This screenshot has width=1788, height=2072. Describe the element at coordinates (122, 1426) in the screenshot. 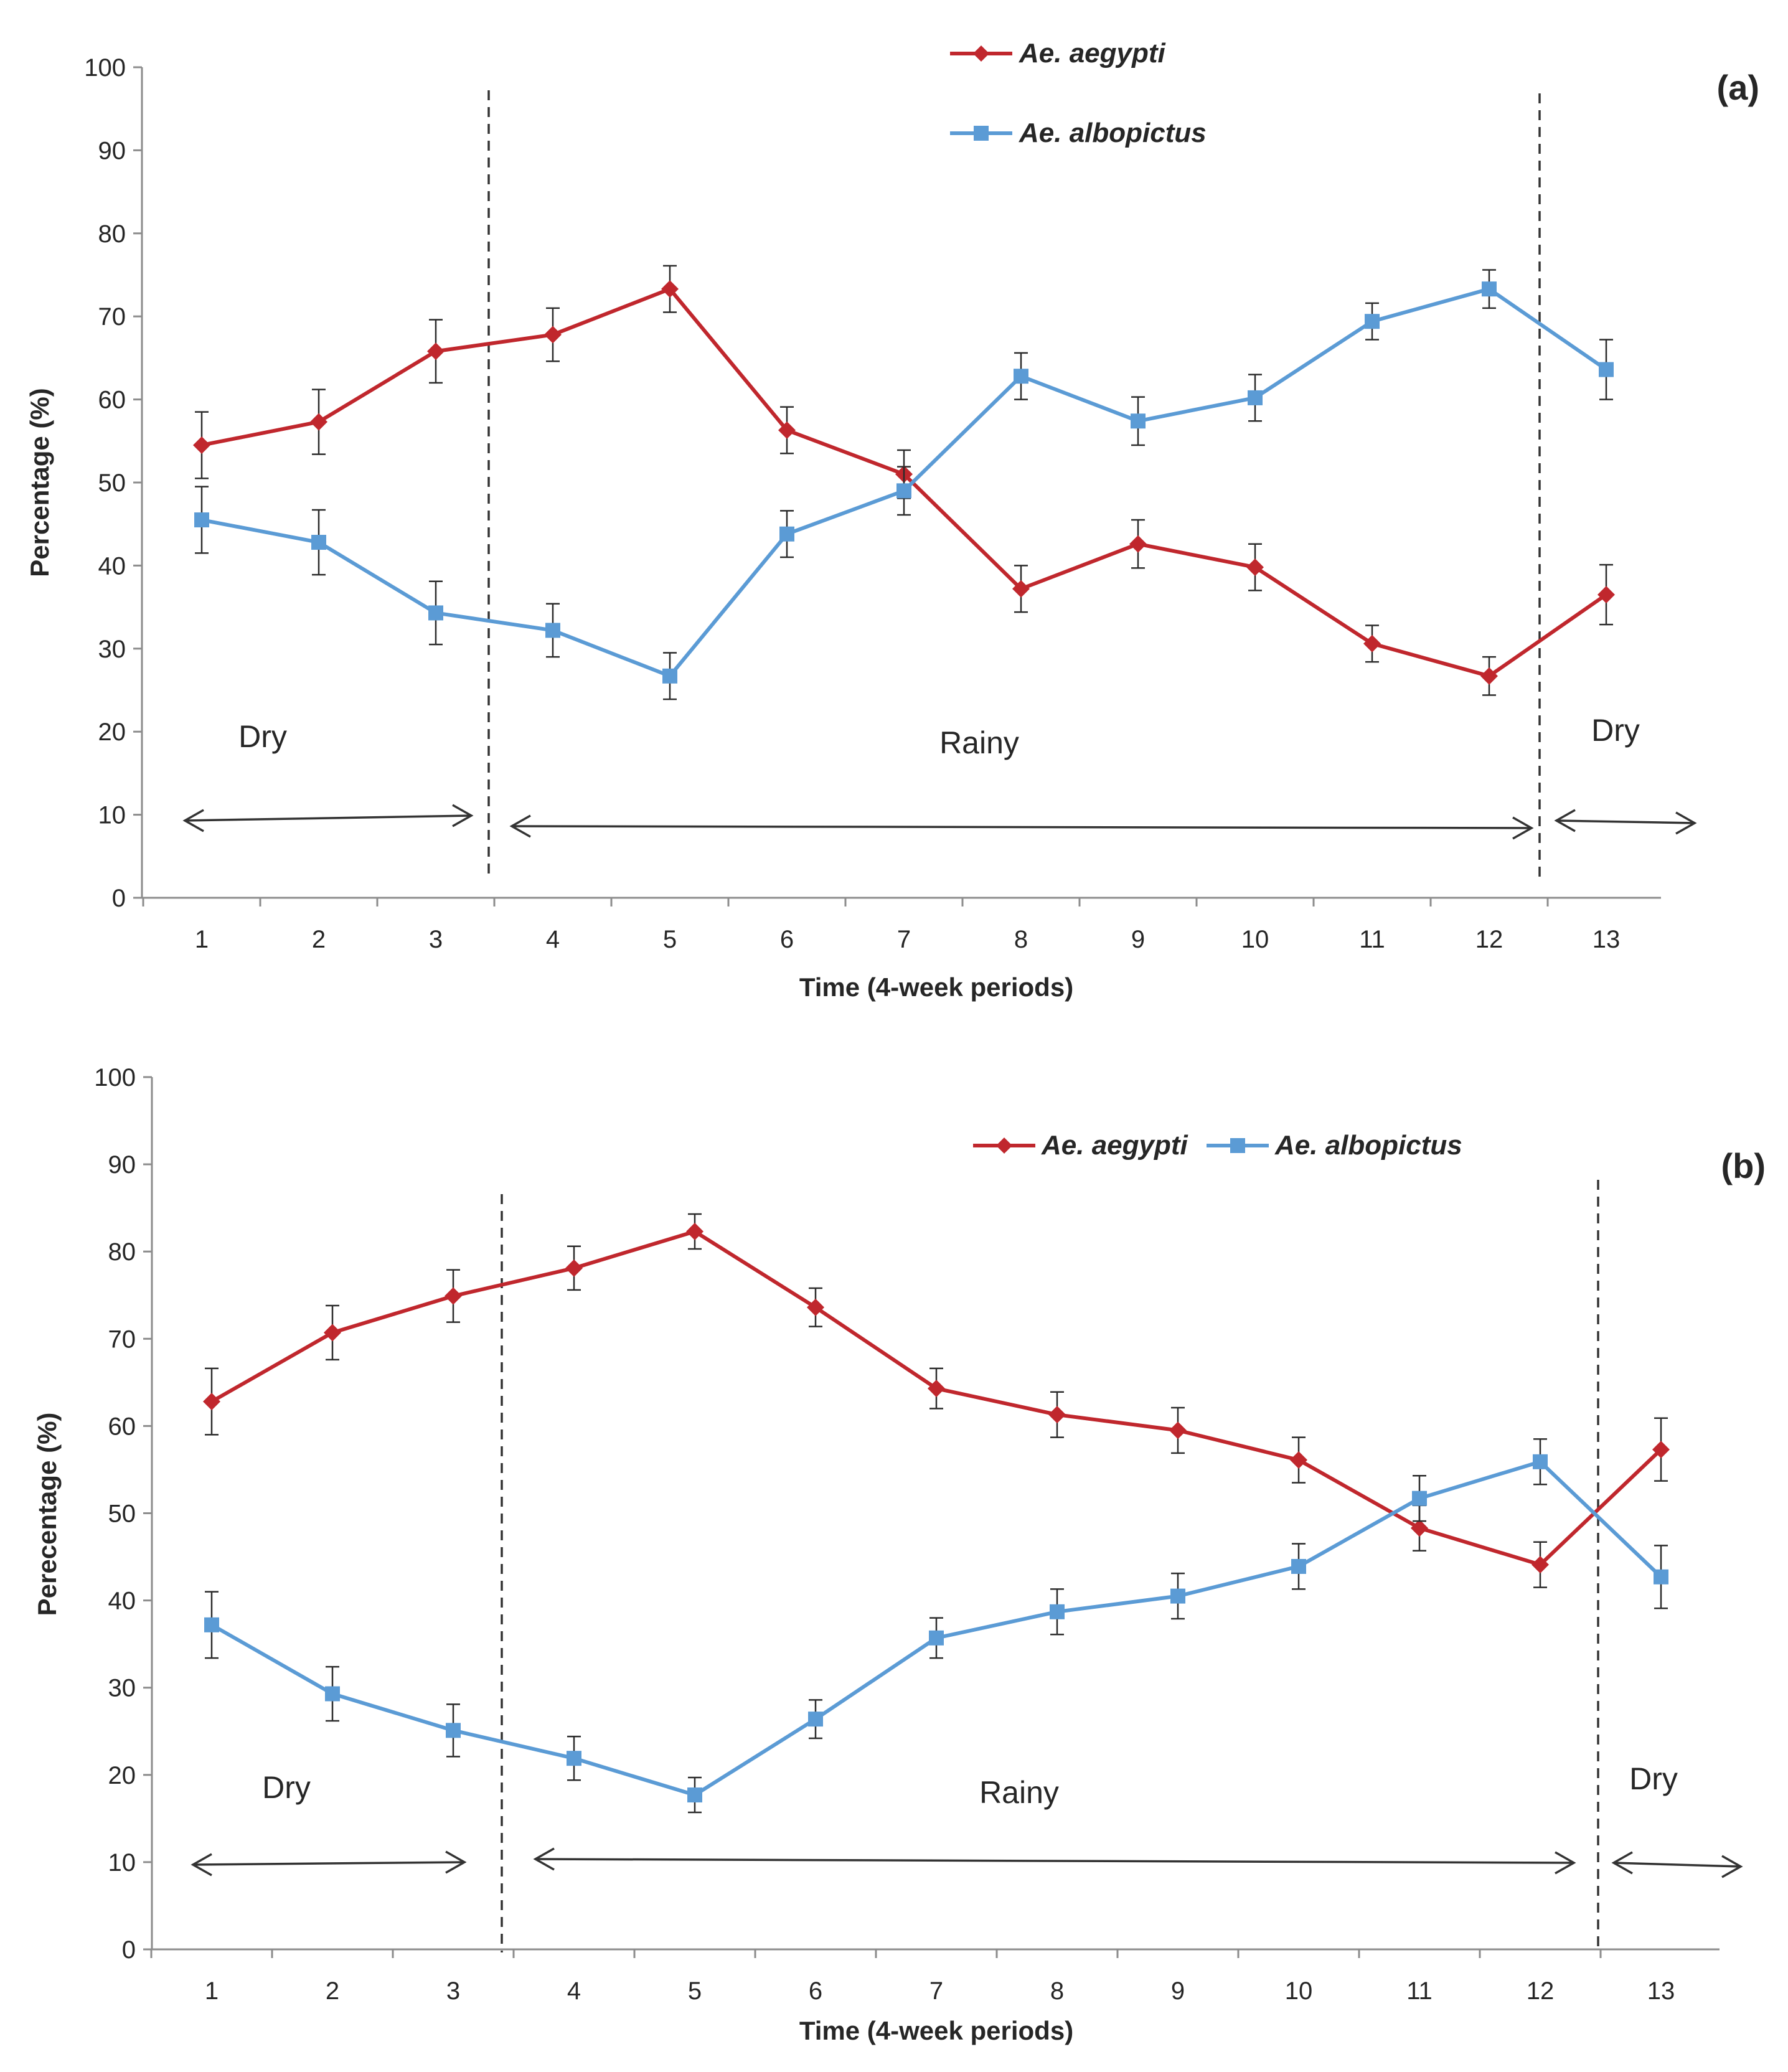

I see `y-tick-label: 60` at that location.